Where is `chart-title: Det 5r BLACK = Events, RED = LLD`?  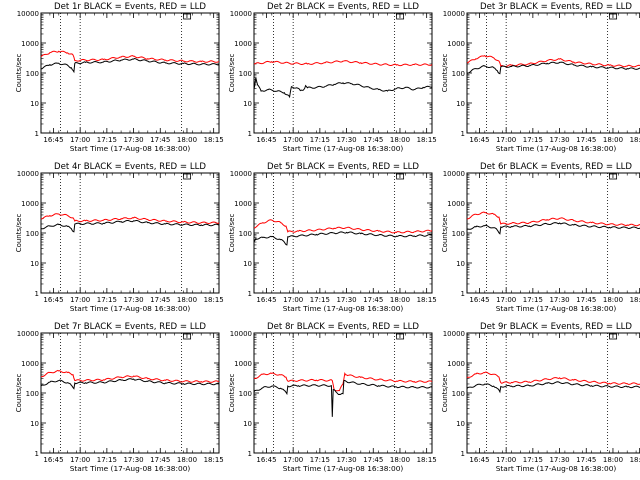 chart-title: Det 5r BLACK = Events, RED = LLD is located at coordinates (343, 167).